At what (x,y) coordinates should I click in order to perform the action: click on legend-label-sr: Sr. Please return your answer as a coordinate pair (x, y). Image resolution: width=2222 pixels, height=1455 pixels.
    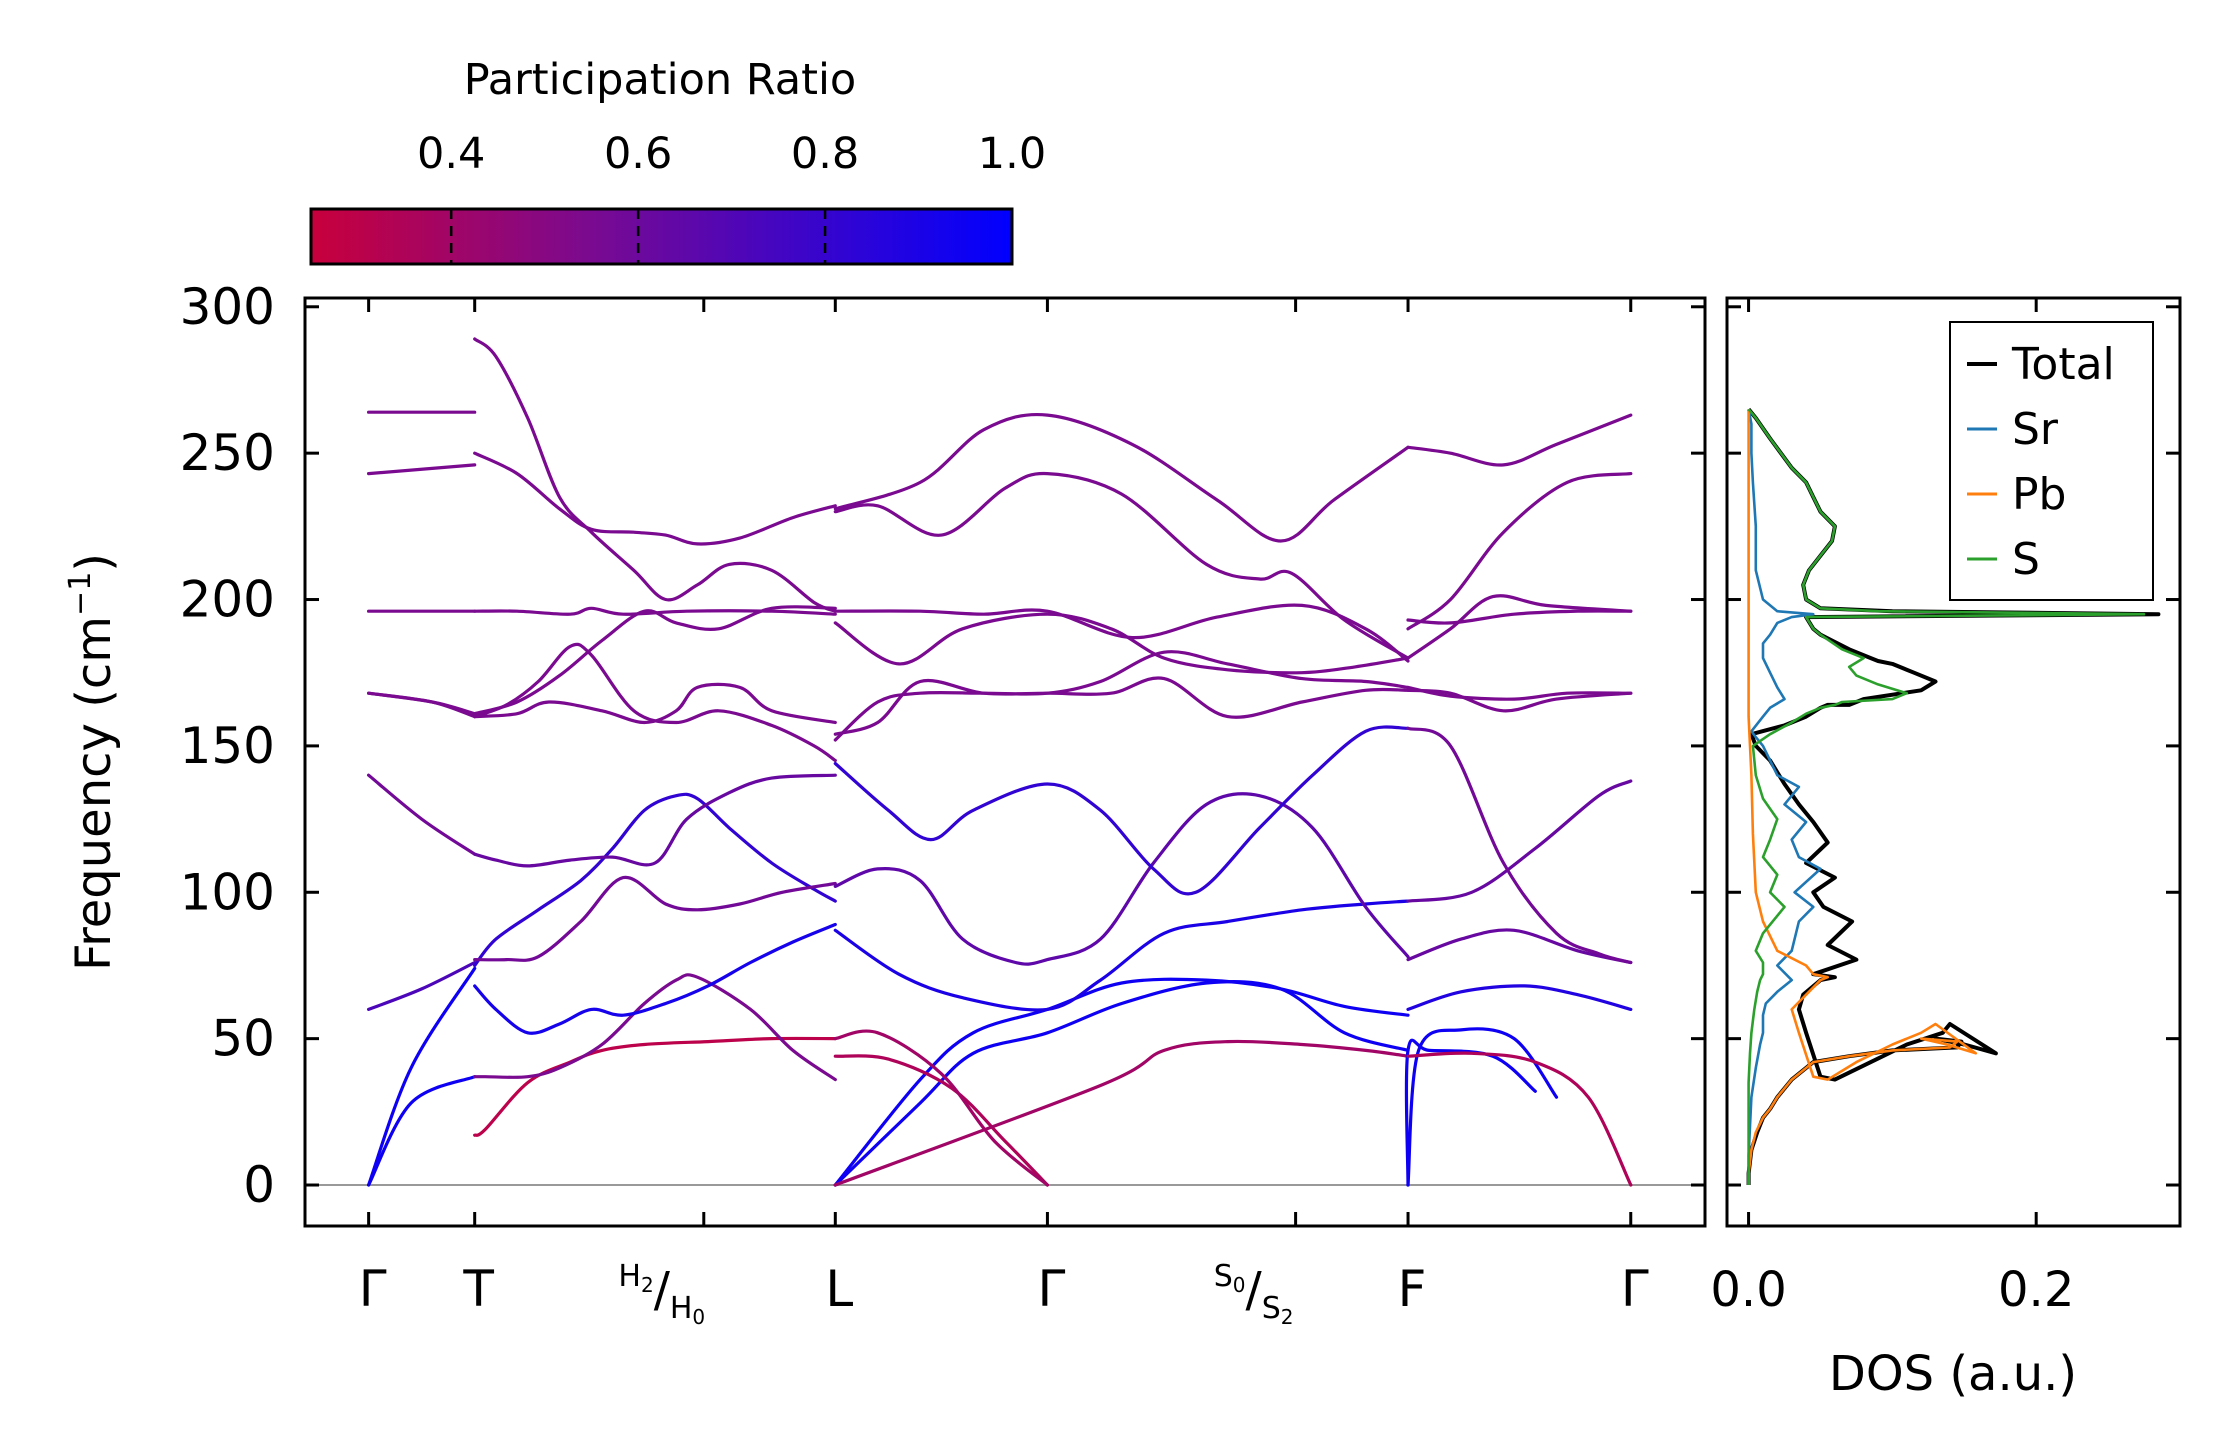
    Looking at the image, I should click on (2035, 429).